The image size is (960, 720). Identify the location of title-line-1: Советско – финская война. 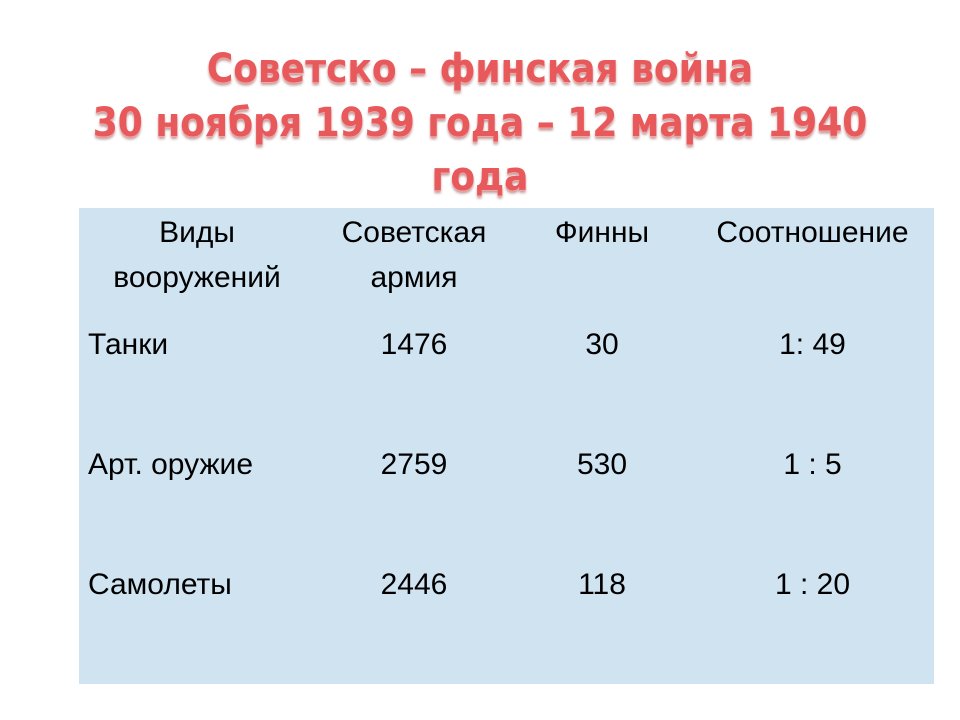
(480, 69).